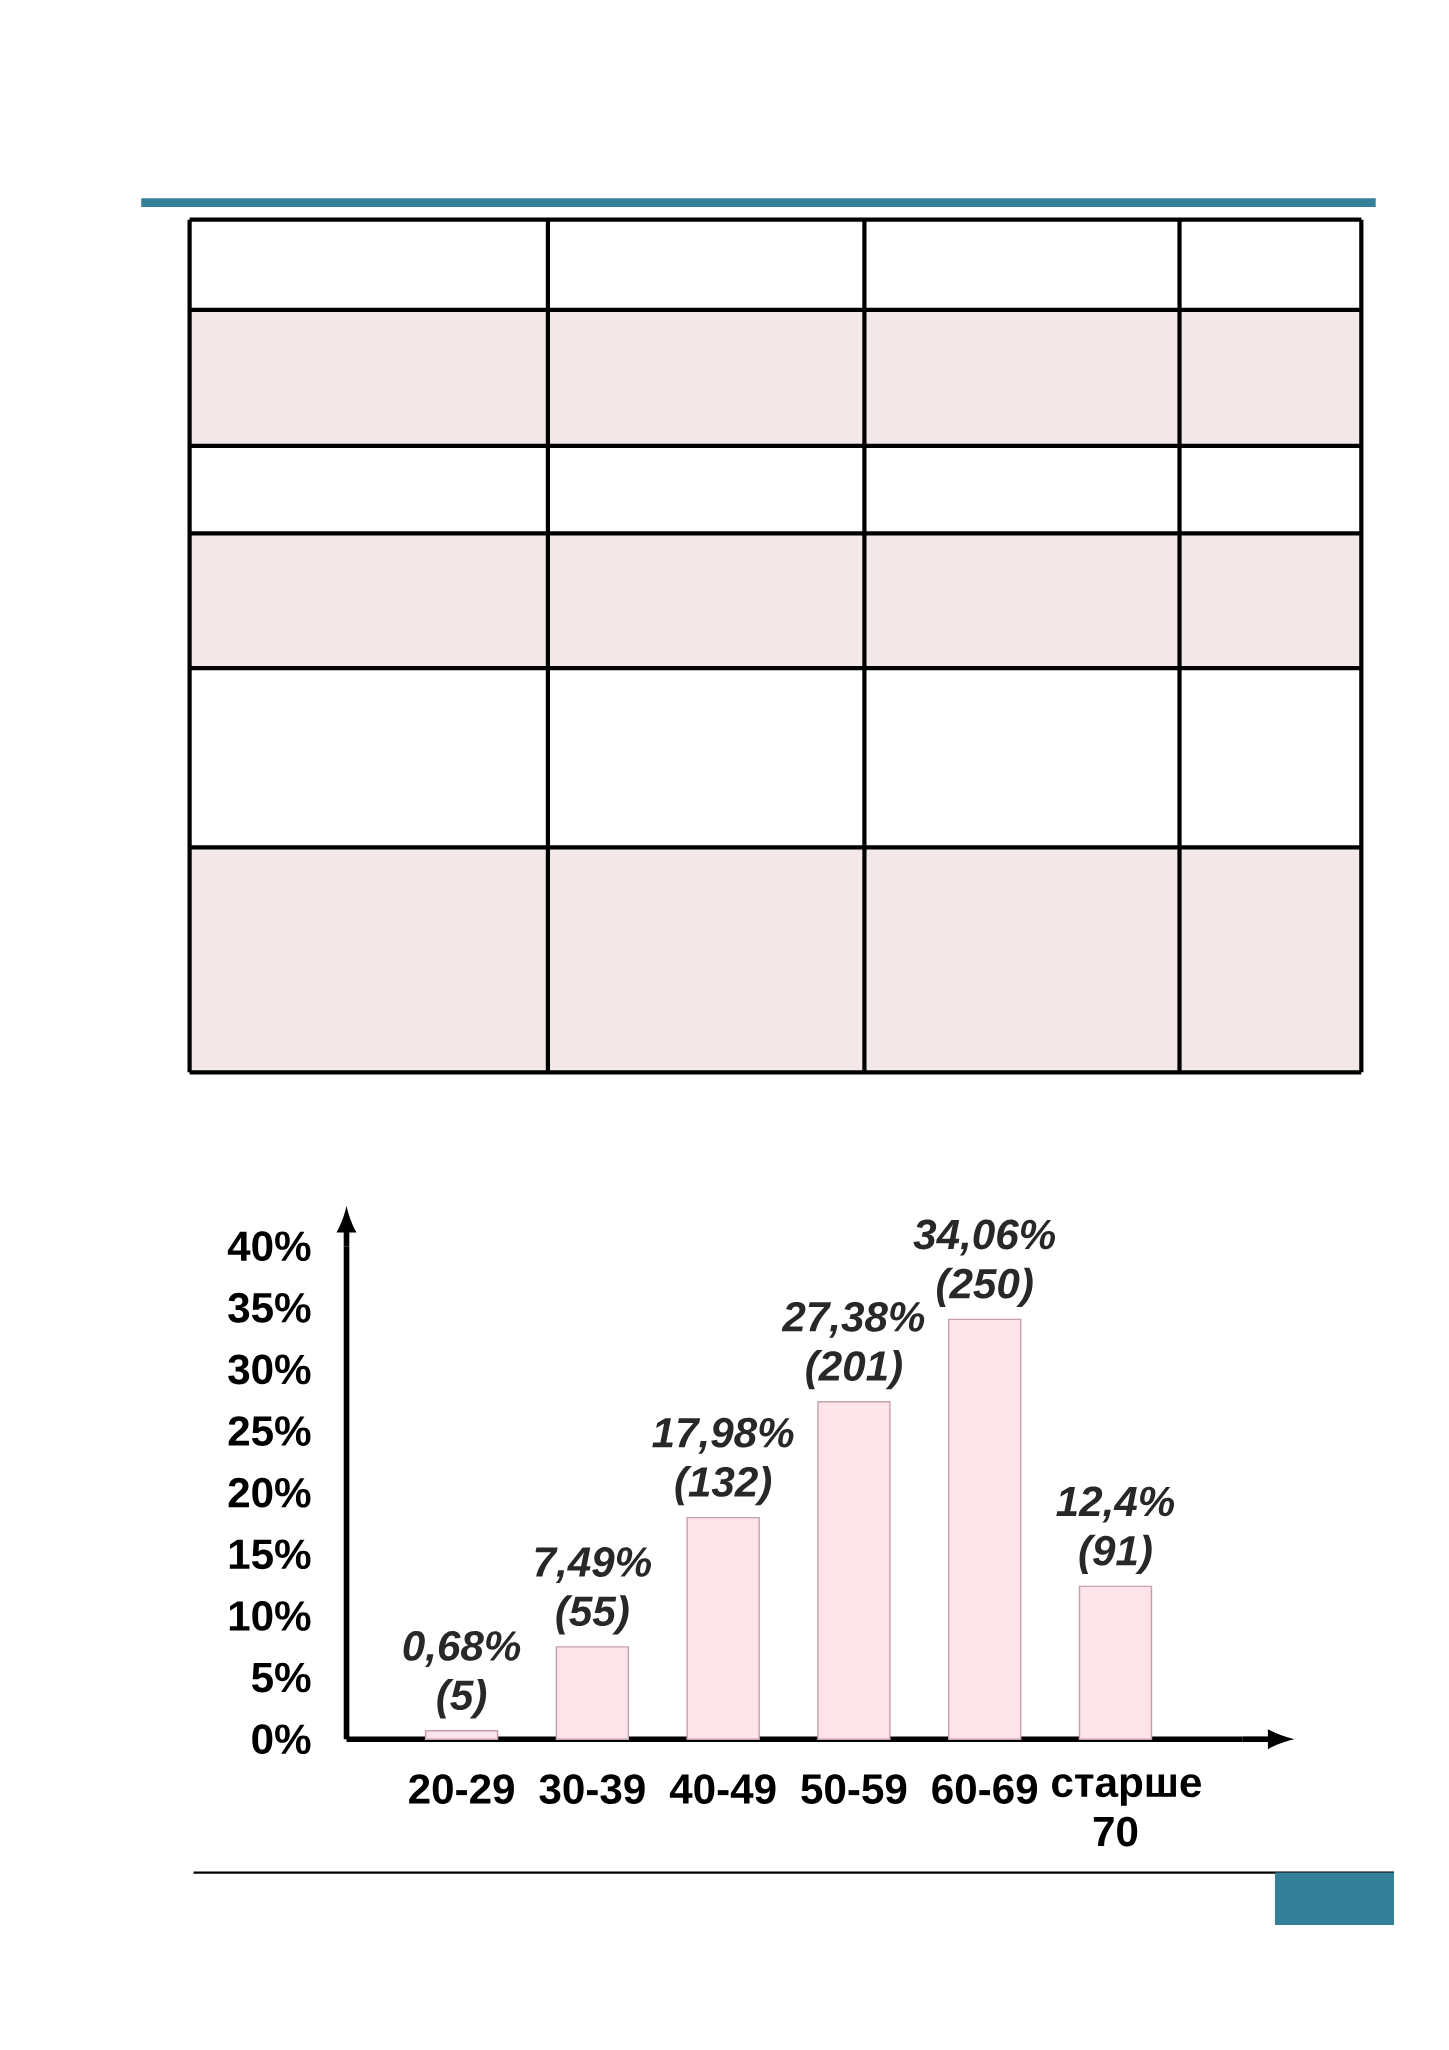 This screenshot has width=1449, height=2050. I want to click on x-tick-label: 40-49, so click(722, 1789).